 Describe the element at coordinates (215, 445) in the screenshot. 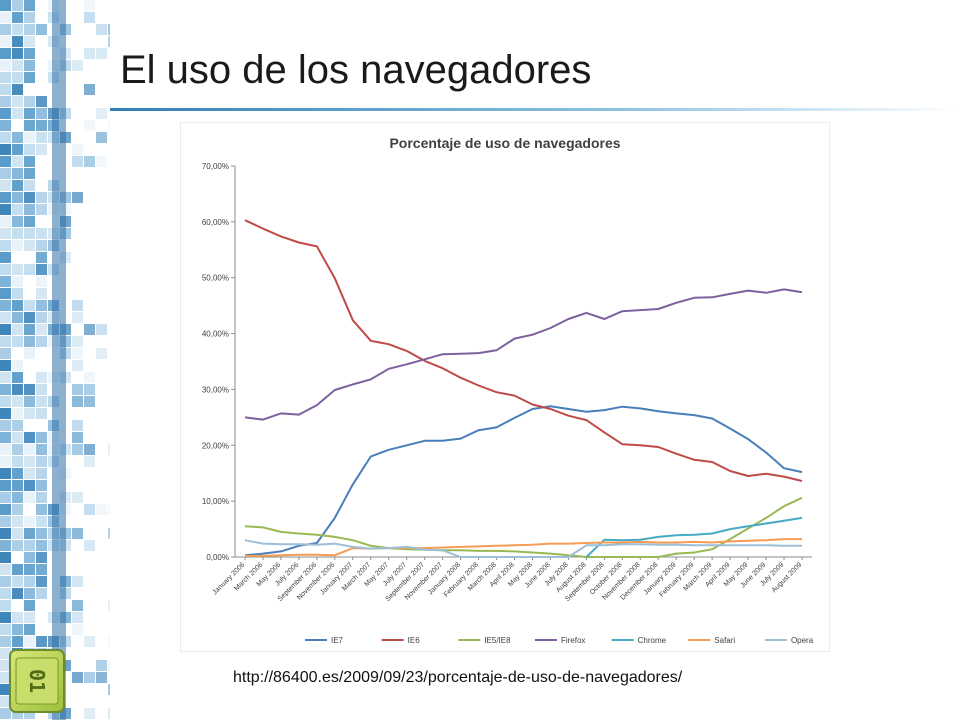

I see `y-tick-label: 20,00%` at that location.